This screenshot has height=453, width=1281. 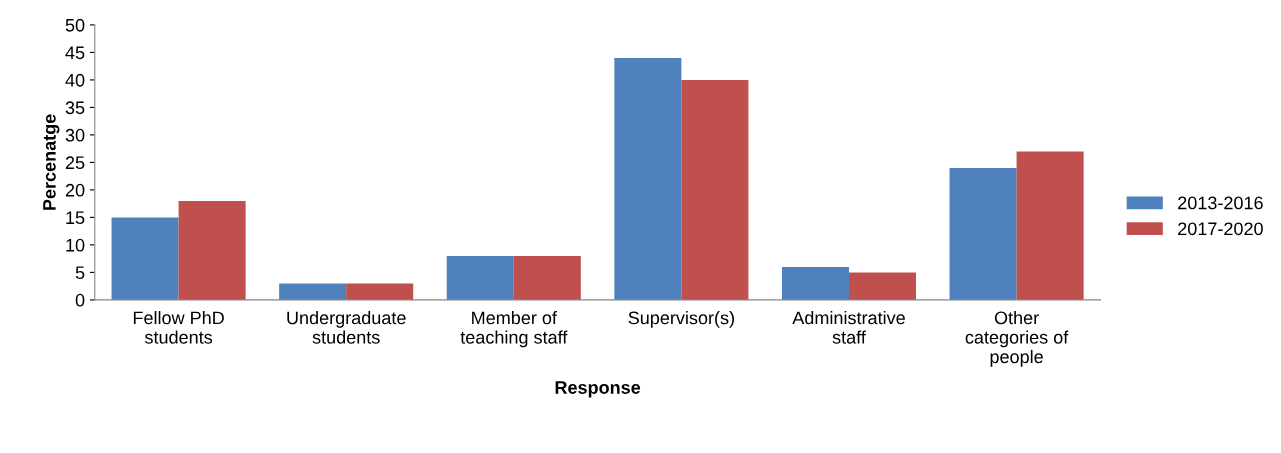 I want to click on y-tick-label: 5, so click(x=80, y=273).